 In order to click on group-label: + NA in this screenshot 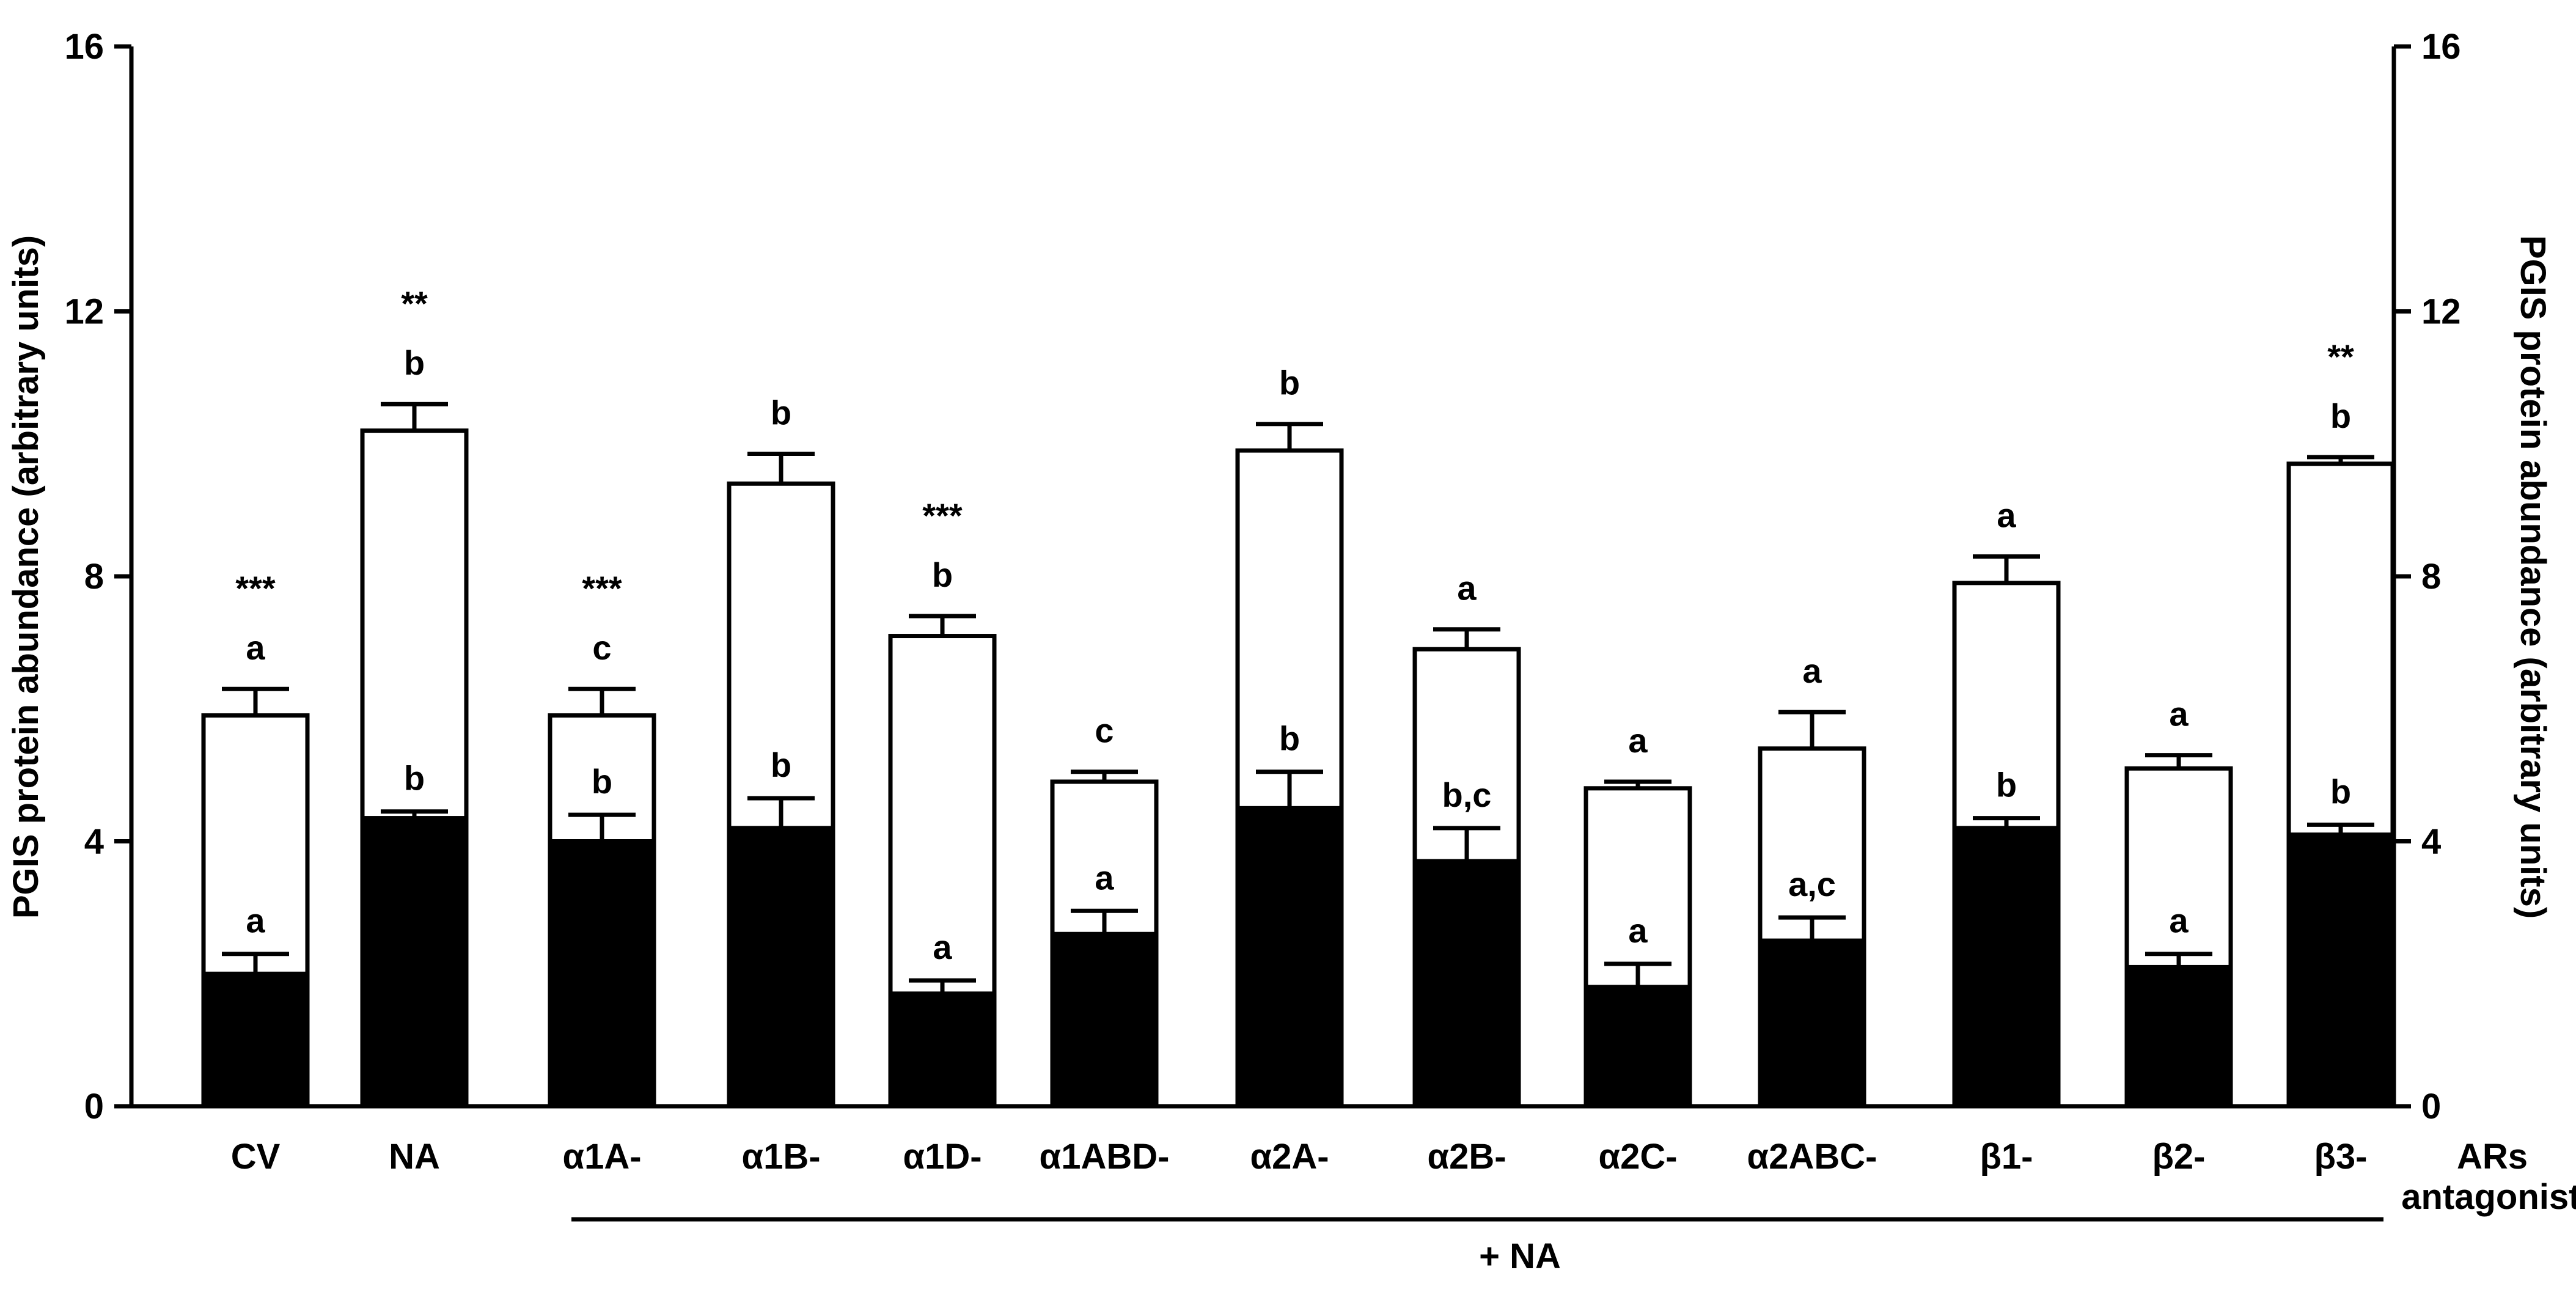, I will do `click(1520, 1256)`.